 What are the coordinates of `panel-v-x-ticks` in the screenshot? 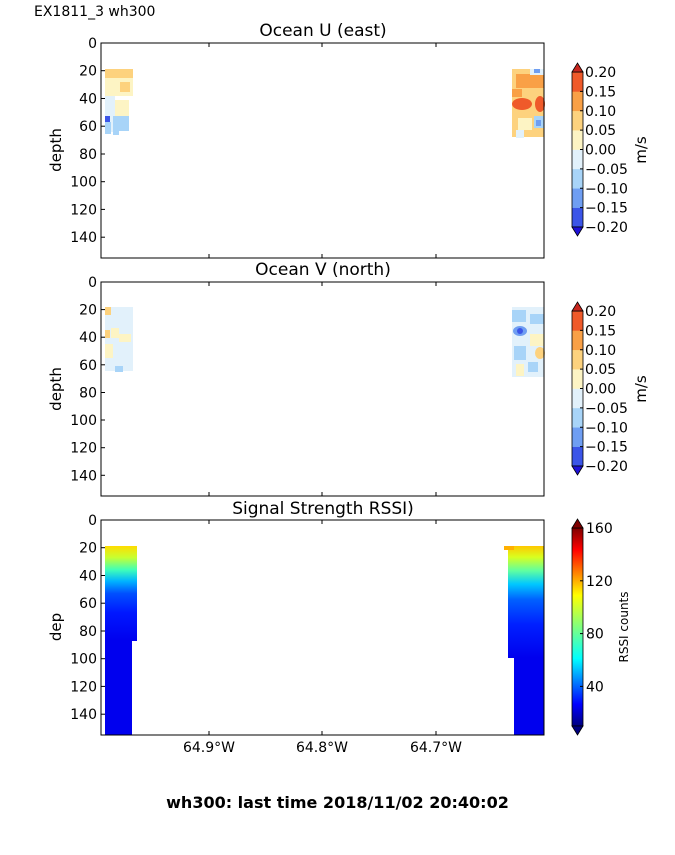 It's located at (322, 389).